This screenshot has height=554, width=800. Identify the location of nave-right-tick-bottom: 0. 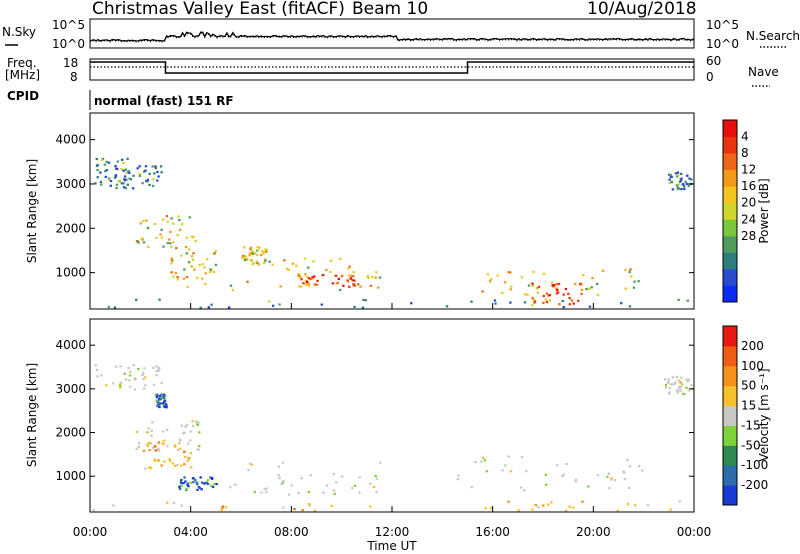
(710, 77).